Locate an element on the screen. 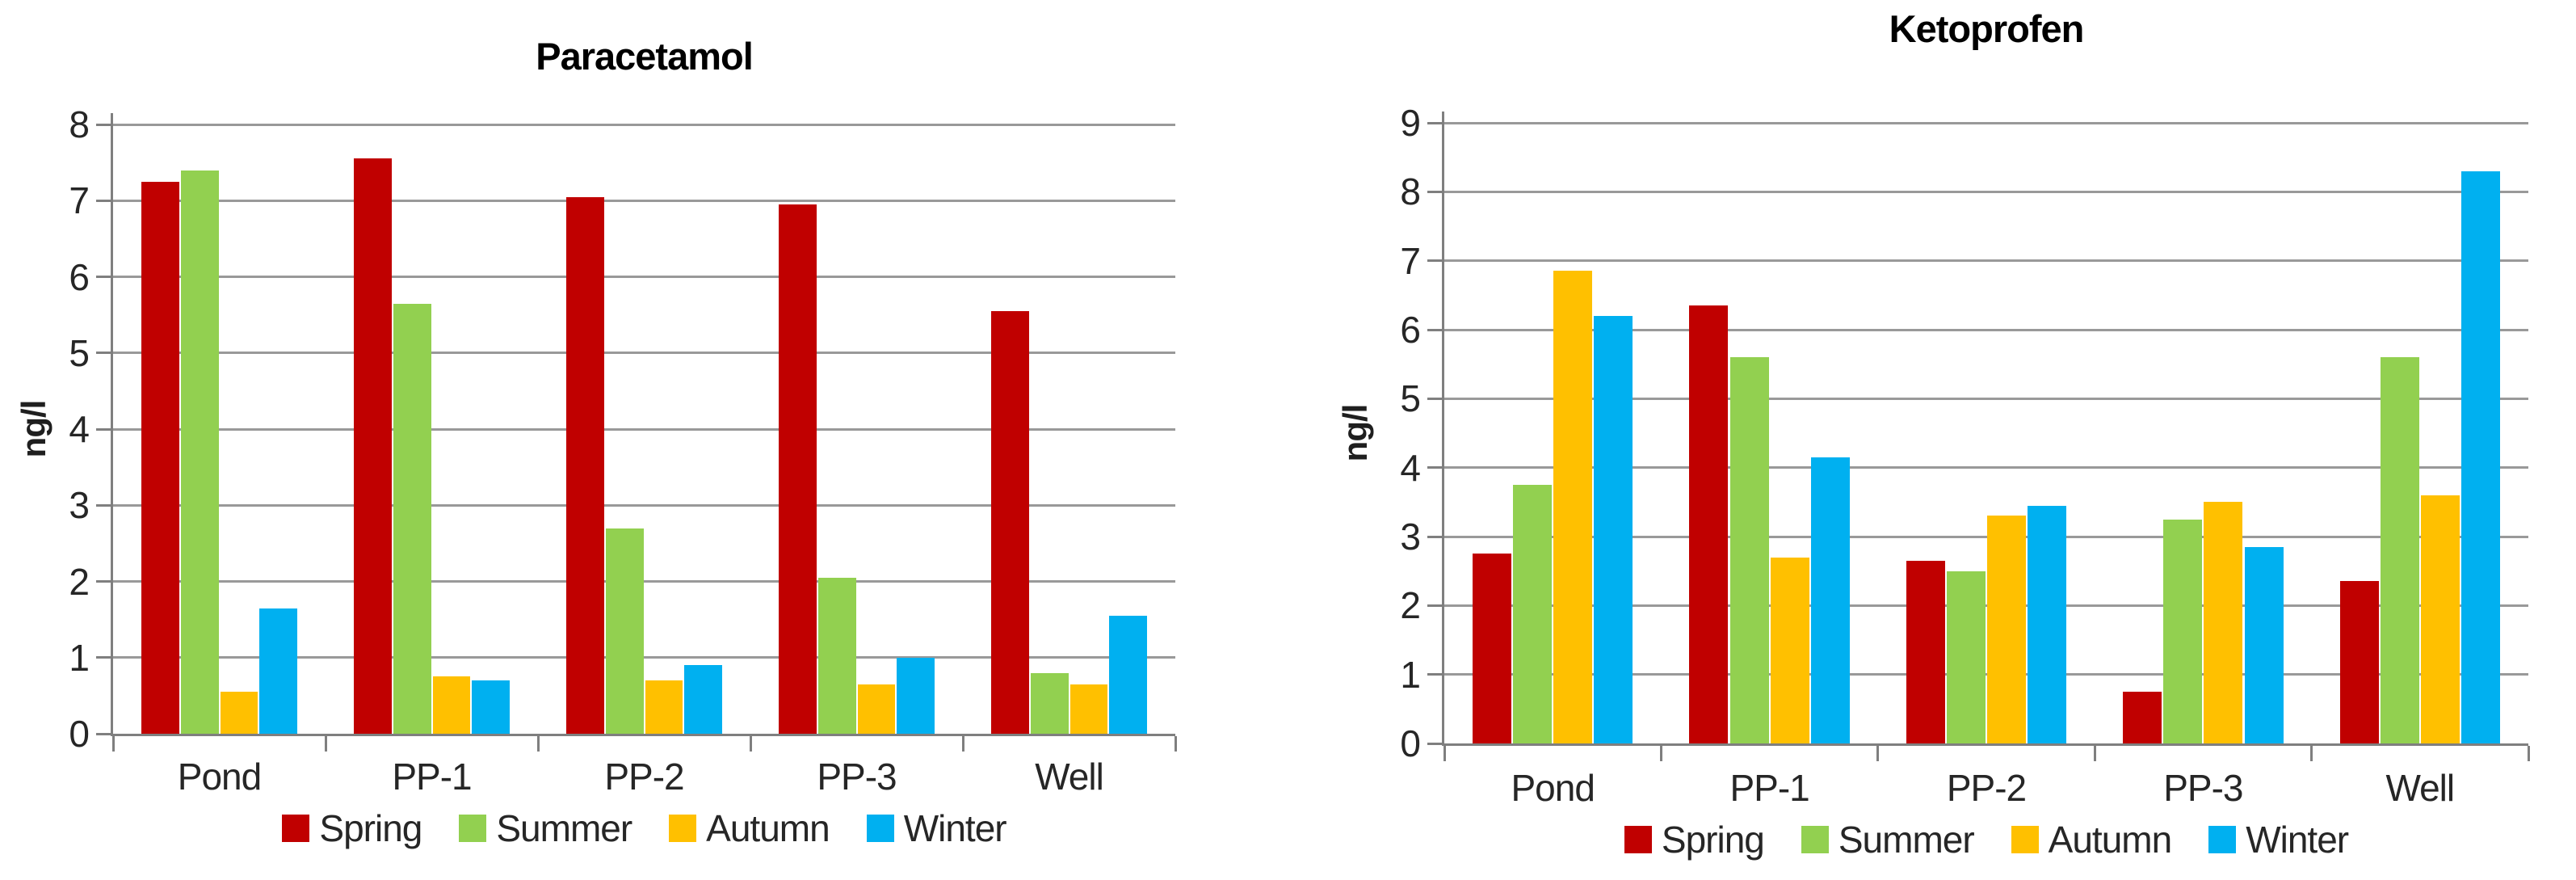 This screenshot has width=2576, height=880. bar-spring-well is located at coordinates (1010, 522).